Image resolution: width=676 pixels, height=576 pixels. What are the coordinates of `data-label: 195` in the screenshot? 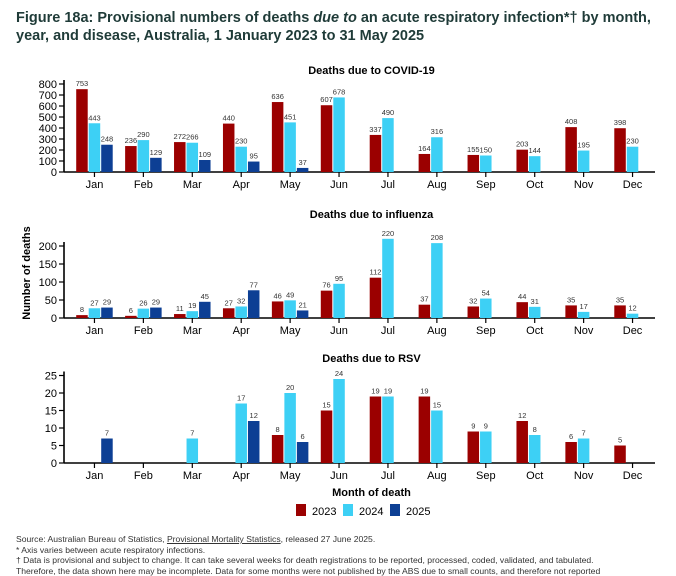 It's located at (583, 145).